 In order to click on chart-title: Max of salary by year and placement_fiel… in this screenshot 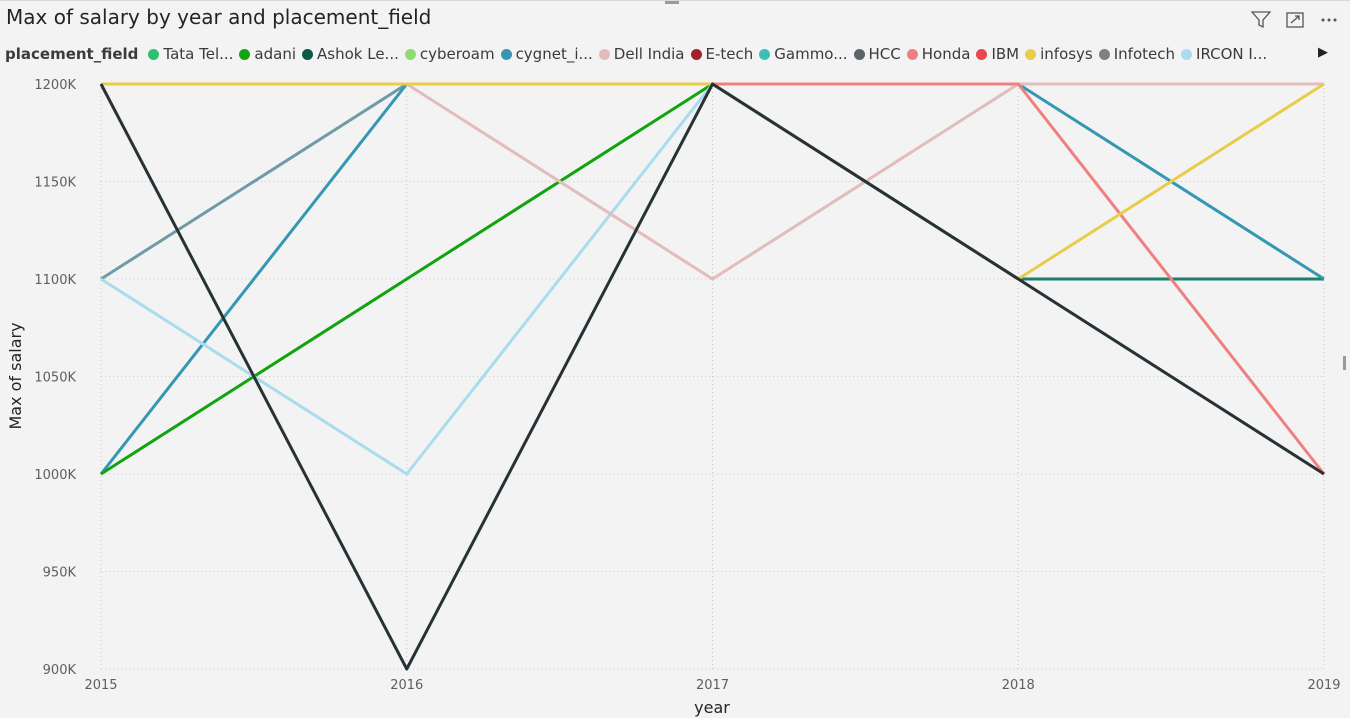, I will do `click(219, 17)`.